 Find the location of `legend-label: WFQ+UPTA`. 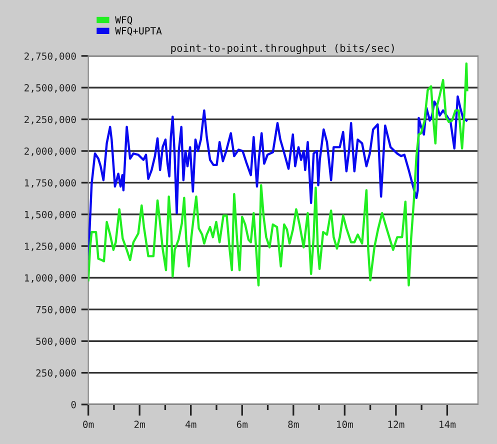

legend-label: WFQ+UPTA is located at coordinates (138, 31).